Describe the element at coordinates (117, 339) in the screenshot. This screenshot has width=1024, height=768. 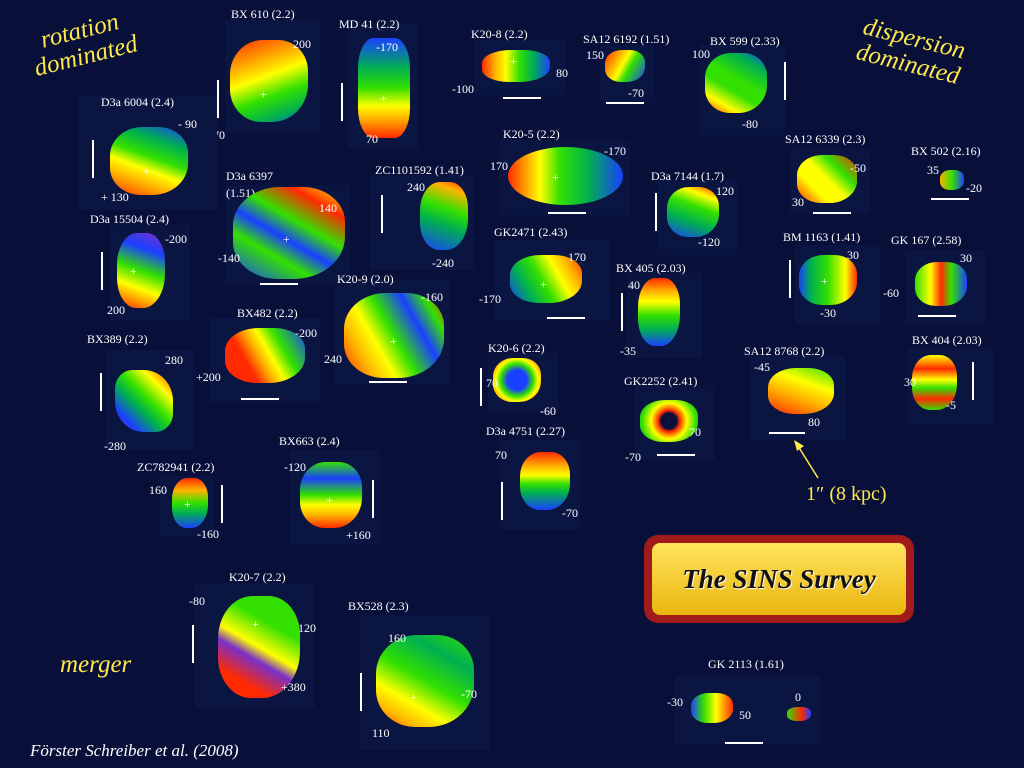
I see `galaxy-name: BX389 (2.2)` at that location.